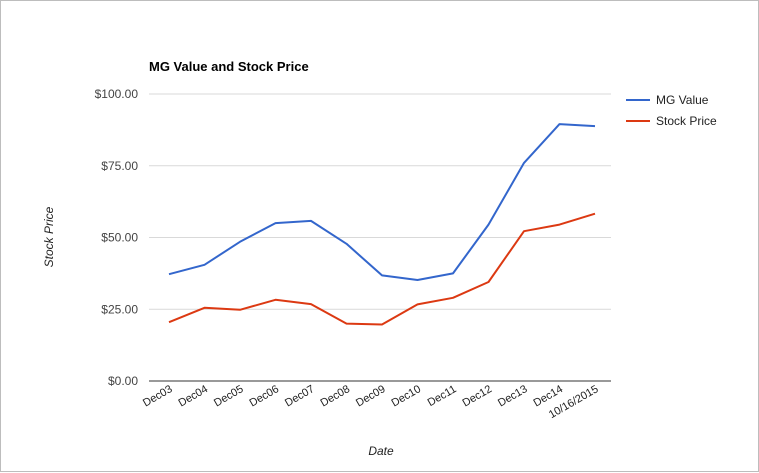  What do you see at coordinates (513, 396) in the screenshot?
I see `x-tick-label: Dec13` at bounding box center [513, 396].